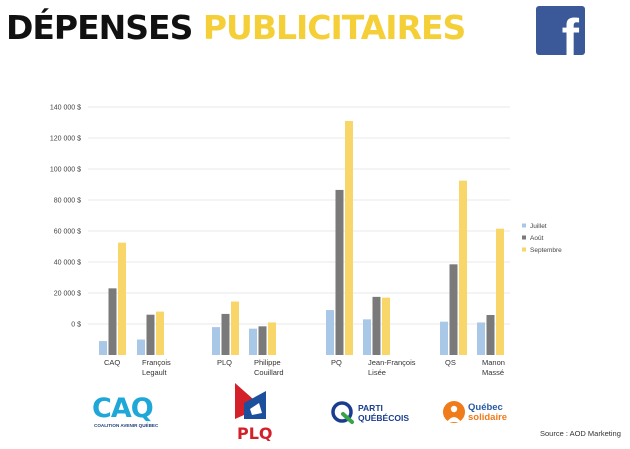 The height and width of the screenshot is (449, 630). I want to click on legend: Juillet Août Septembre, so click(542, 238).